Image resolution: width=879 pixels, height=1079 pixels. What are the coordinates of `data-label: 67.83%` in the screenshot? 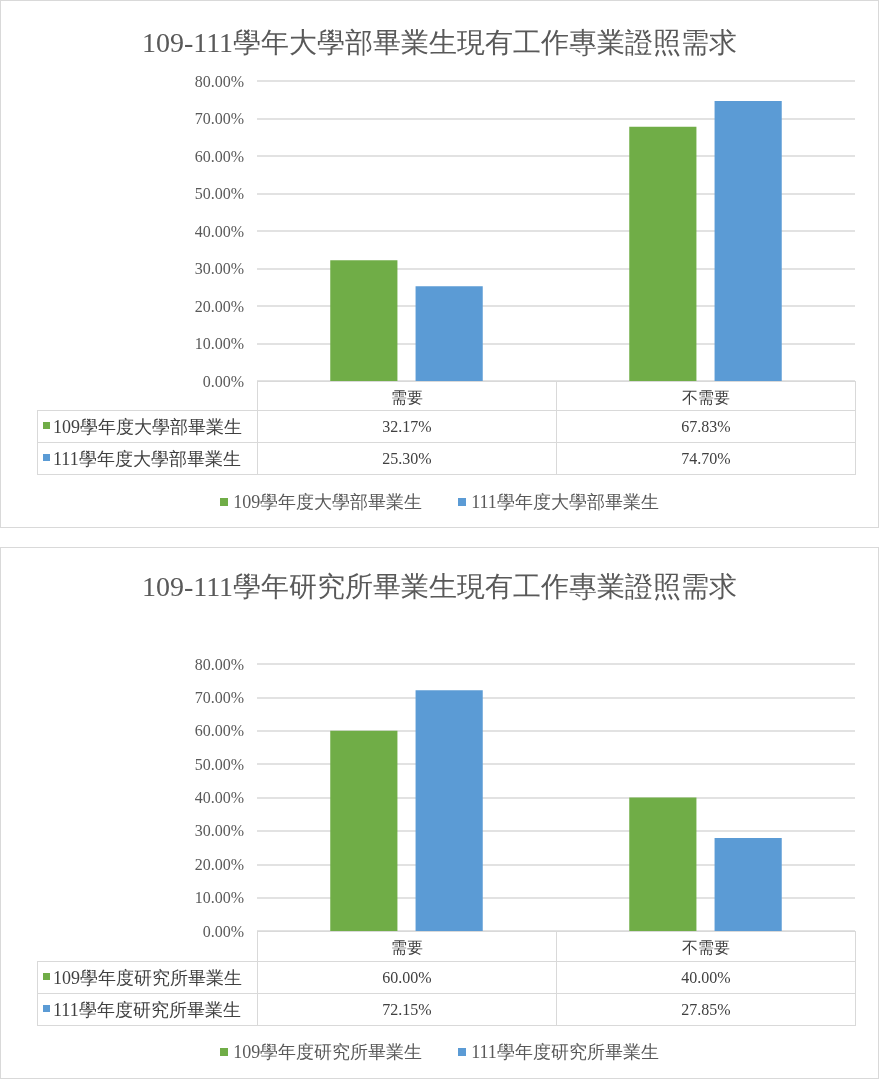 It's located at (706, 426).